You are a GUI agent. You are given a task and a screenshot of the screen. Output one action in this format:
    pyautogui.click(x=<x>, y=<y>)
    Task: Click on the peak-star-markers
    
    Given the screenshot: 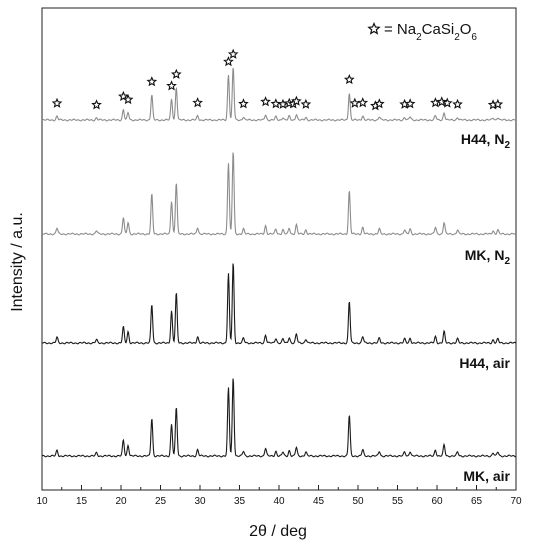 What is the action you would take?
    pyautogui.click(x=277, y=79)
    